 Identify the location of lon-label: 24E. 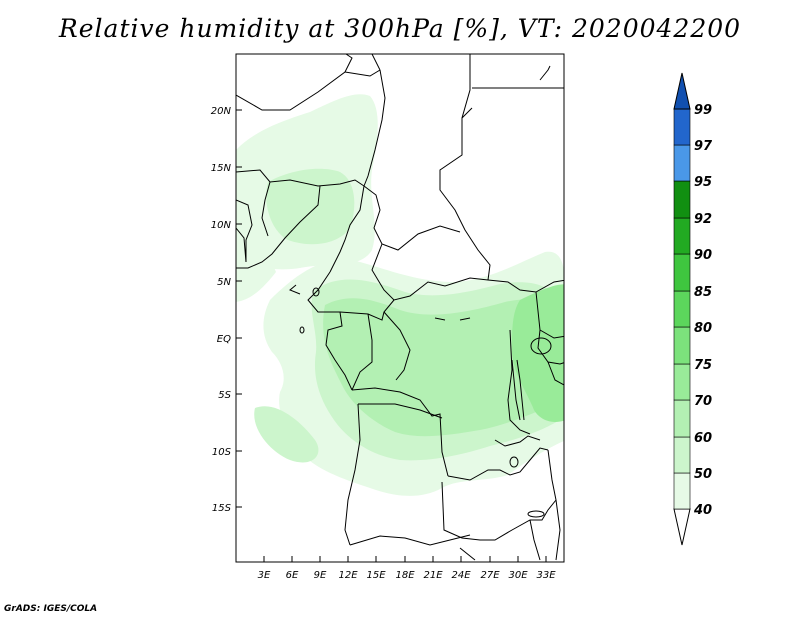
(461, 575).